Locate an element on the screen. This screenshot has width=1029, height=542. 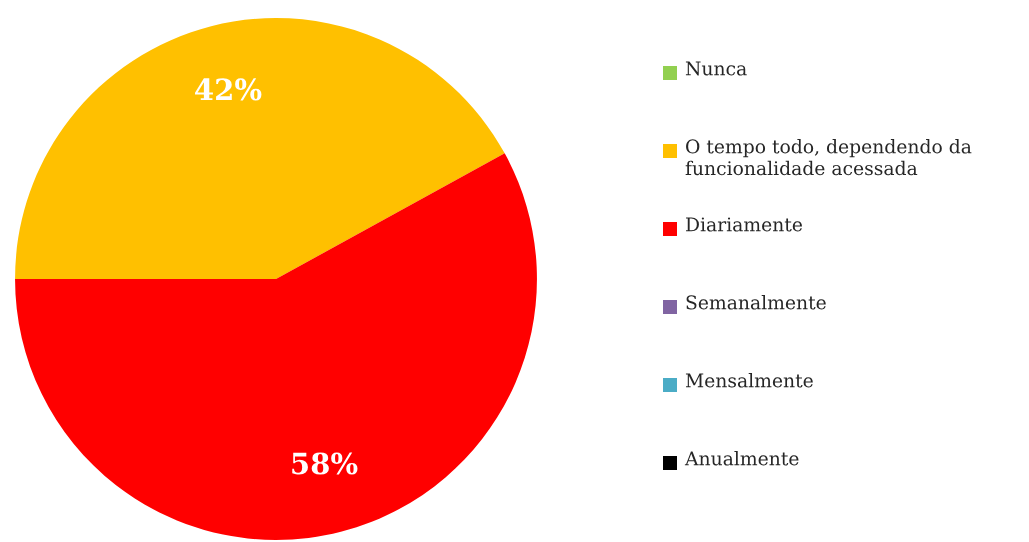
data-label: 58% is located at coordinates (325, 463).